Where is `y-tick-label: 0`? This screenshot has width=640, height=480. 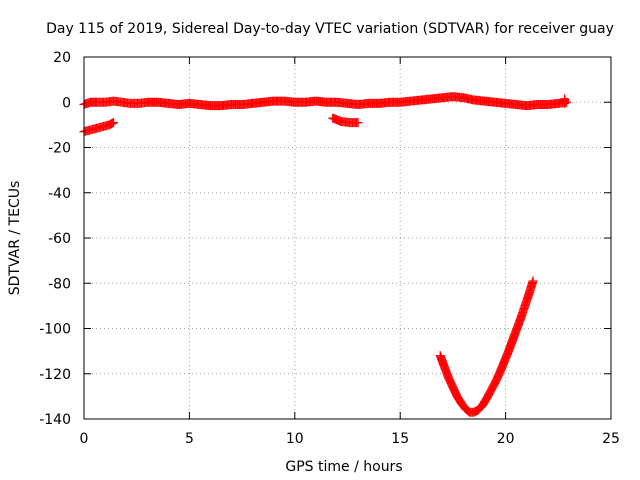
y-tick-label: 0 is located at coordinates (66, 103).